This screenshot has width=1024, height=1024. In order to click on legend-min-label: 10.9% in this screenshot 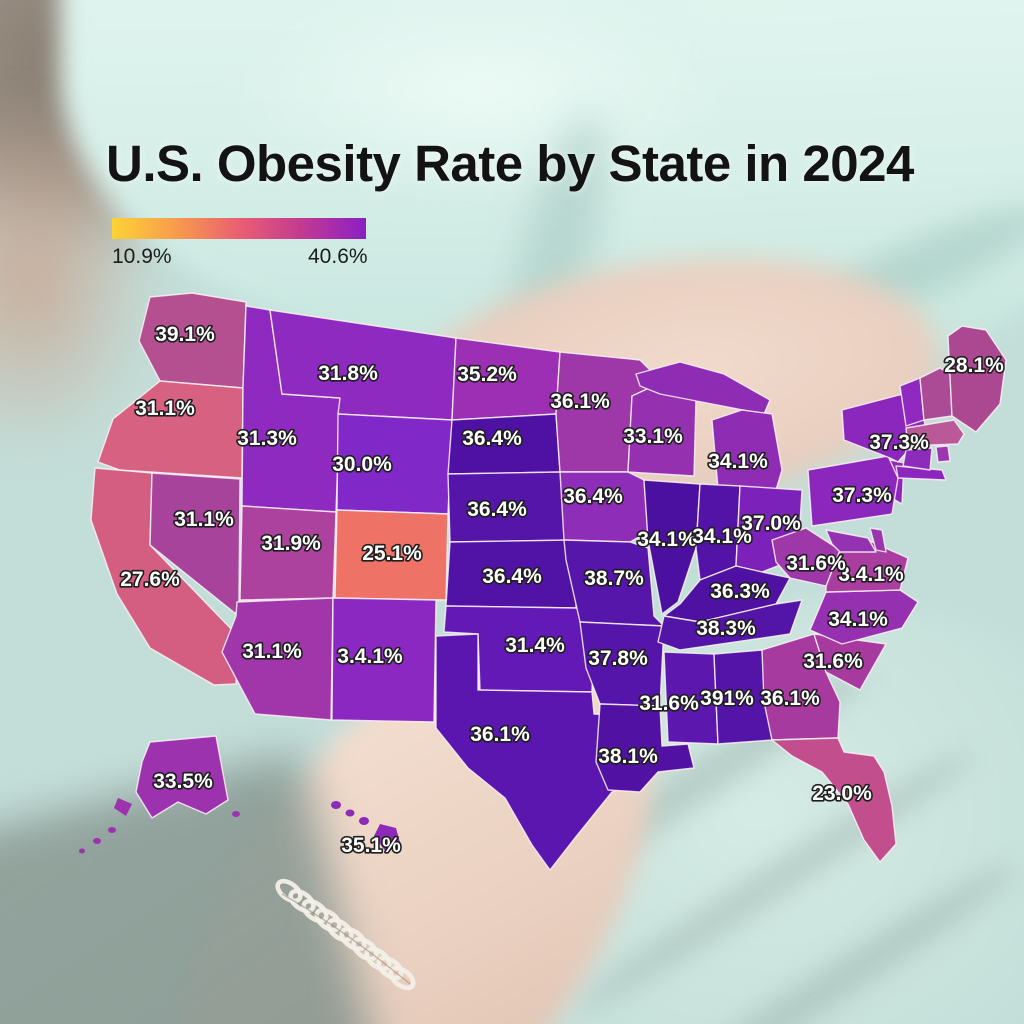, I will do `click(142, 256)`.